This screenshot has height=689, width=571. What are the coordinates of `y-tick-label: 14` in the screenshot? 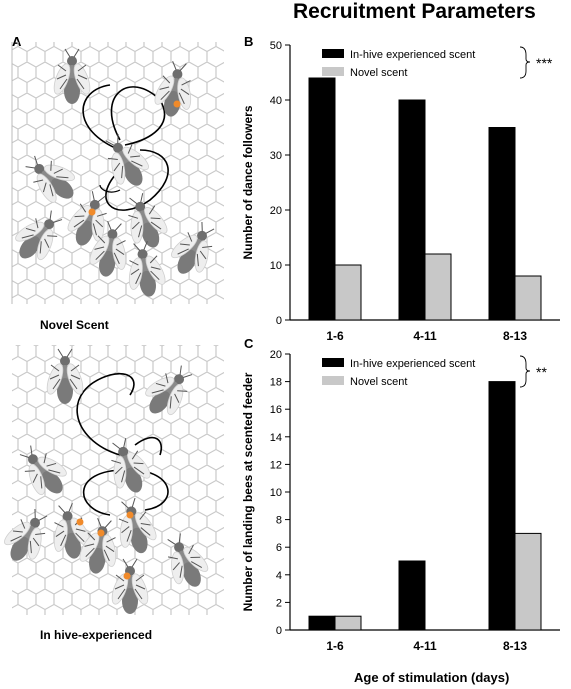 It's located at (276, 438).